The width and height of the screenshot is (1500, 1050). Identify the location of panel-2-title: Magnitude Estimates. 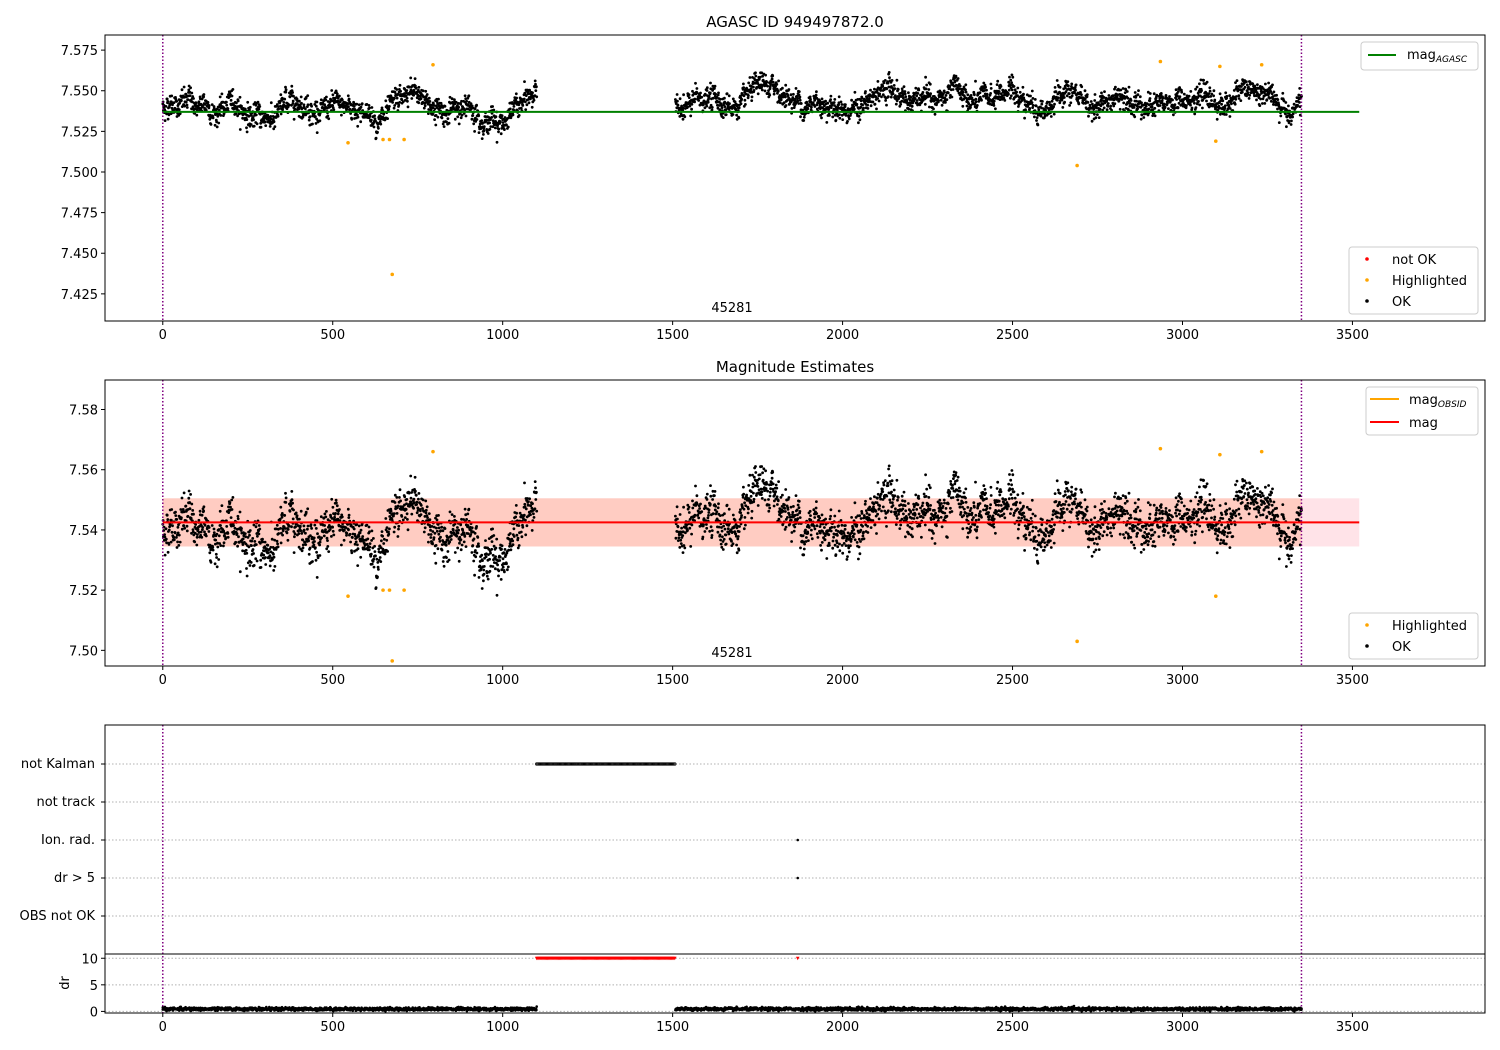
(795, 367).